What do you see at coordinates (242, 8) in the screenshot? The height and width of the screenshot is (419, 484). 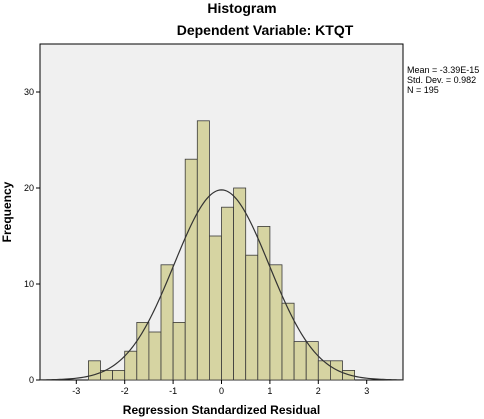 I see `chart-title: Histogram` at bounding box center [242, 8].